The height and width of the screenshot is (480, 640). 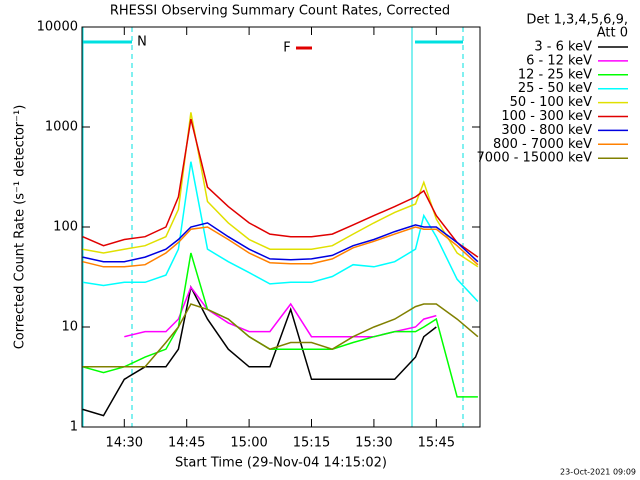 I want to click on x-tick-label: 14:45, so click(x=186, y=443).